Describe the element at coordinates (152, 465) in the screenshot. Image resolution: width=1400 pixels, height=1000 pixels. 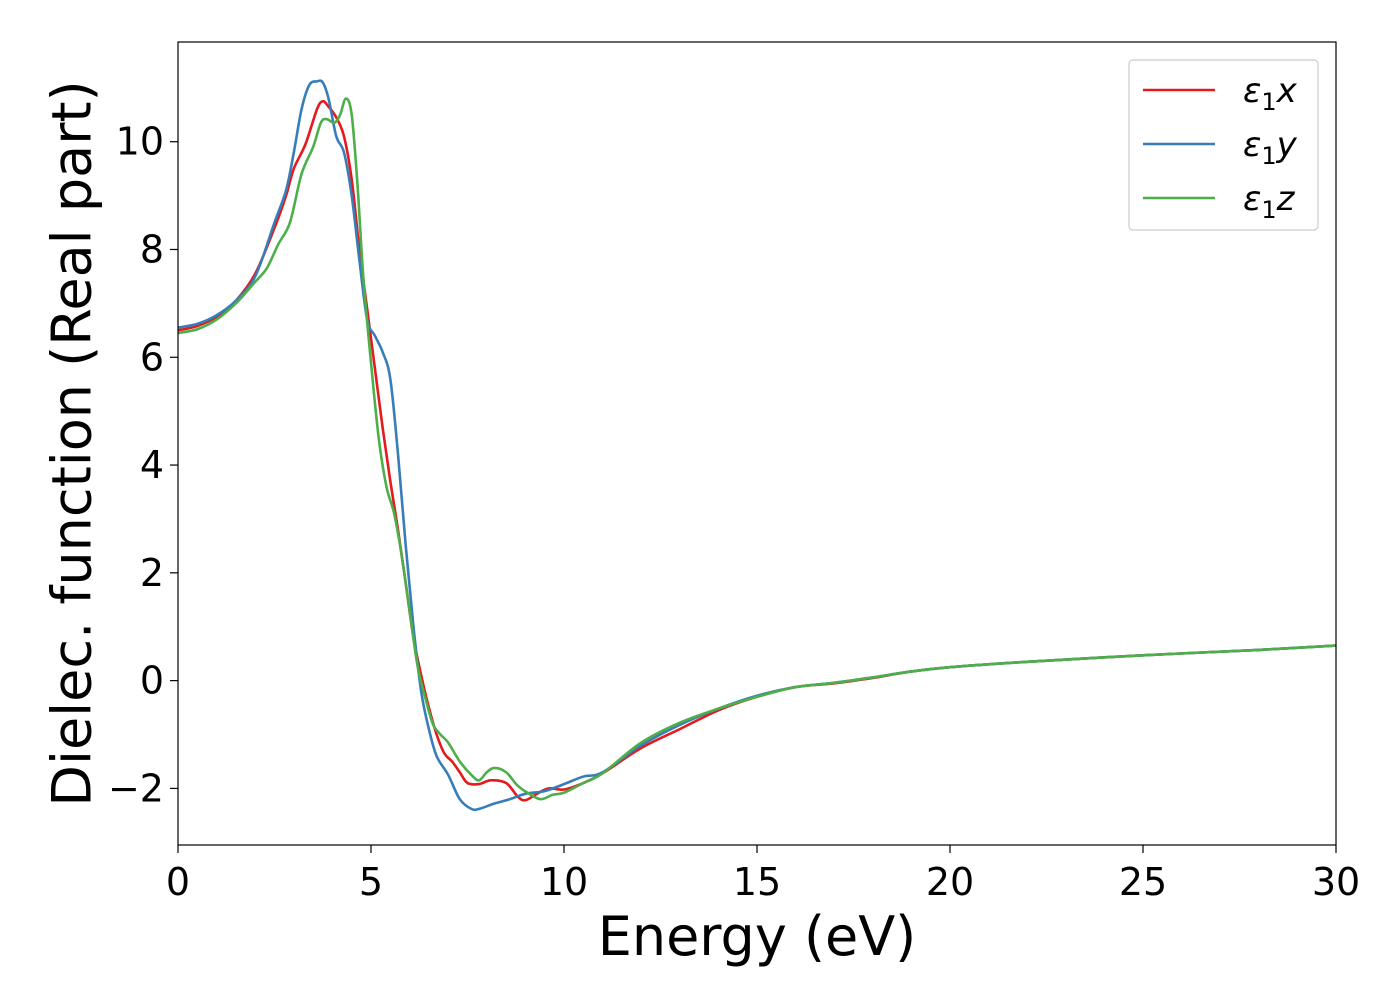
I see `y-tick-label: 4` at that location.